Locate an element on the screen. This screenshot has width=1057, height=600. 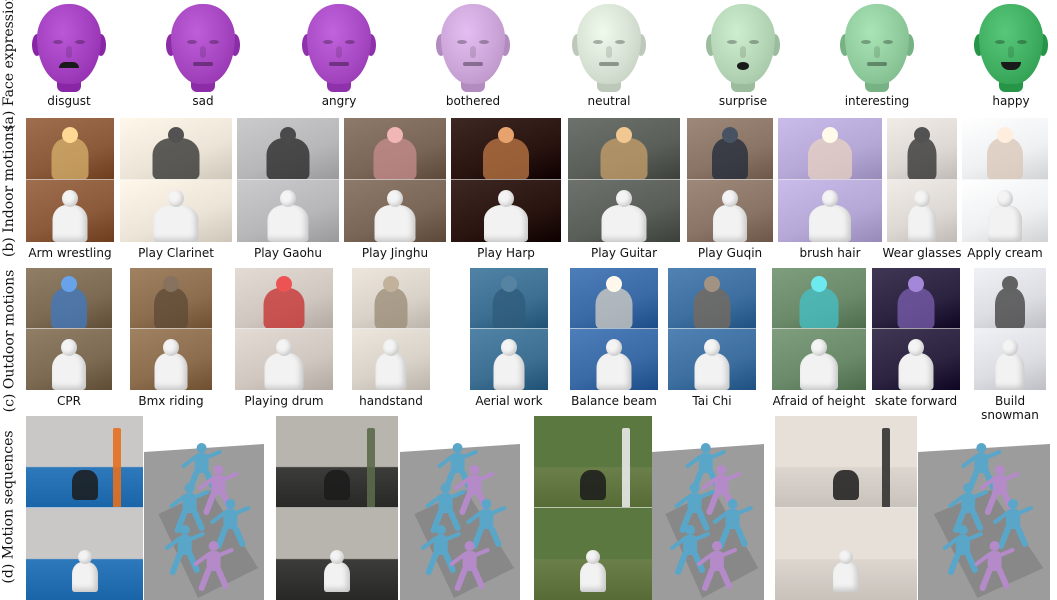
row-label-face-expression: (a) Face expression is located at coordinates (10, 61).